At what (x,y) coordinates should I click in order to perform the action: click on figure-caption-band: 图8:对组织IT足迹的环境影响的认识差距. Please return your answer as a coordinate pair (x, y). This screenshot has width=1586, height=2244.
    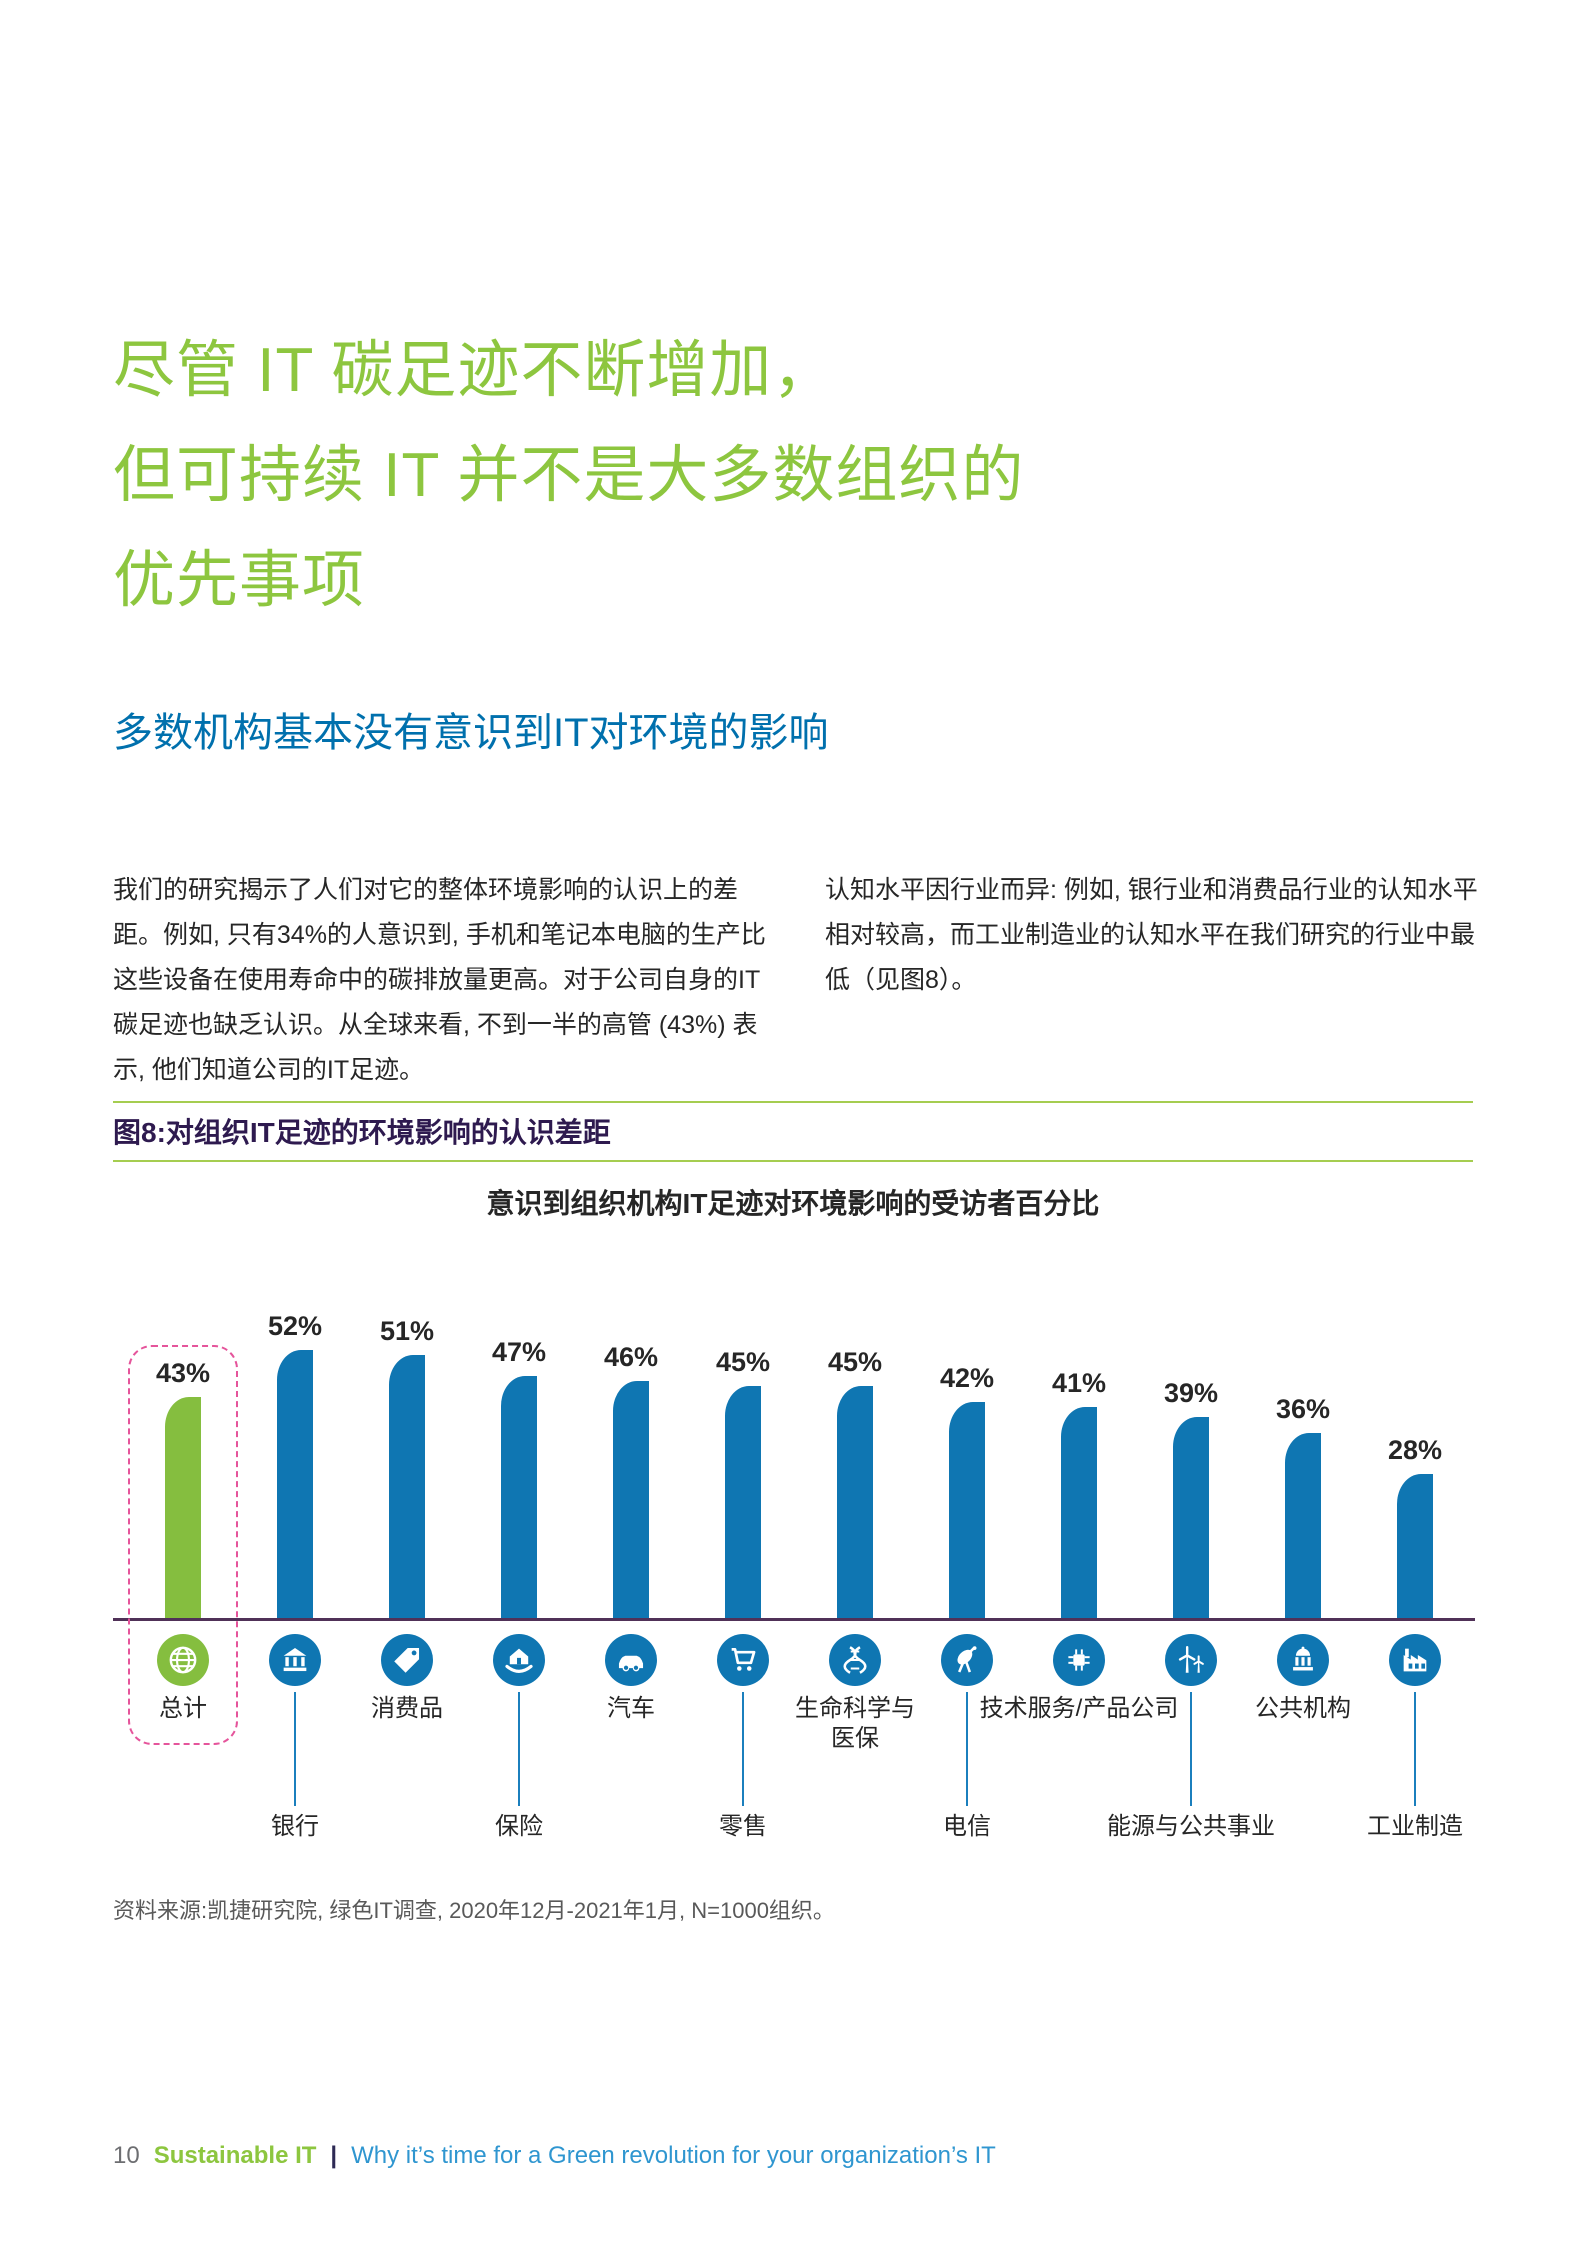
    Looking at the image, I should click on (793, 1131).